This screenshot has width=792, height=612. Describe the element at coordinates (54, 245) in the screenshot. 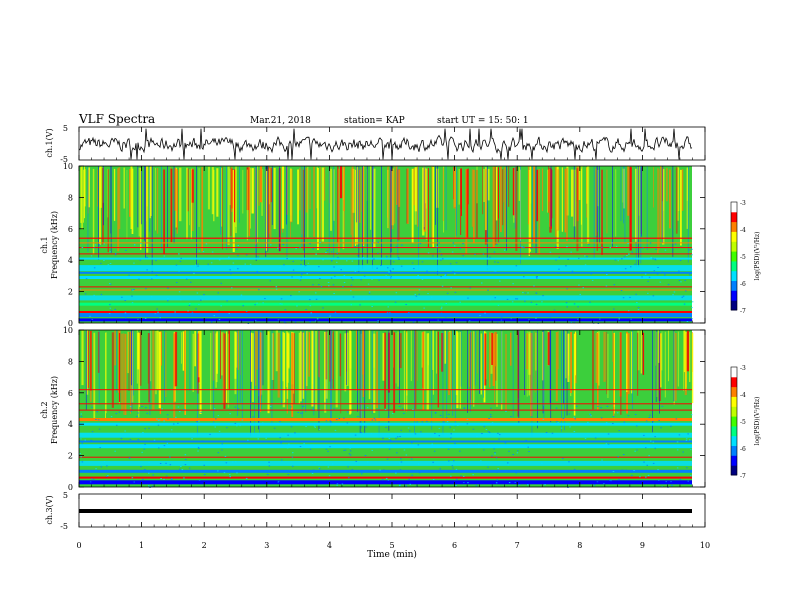

I see `ch1-frequency-ylabel: Frequency (kHz)` at that location.